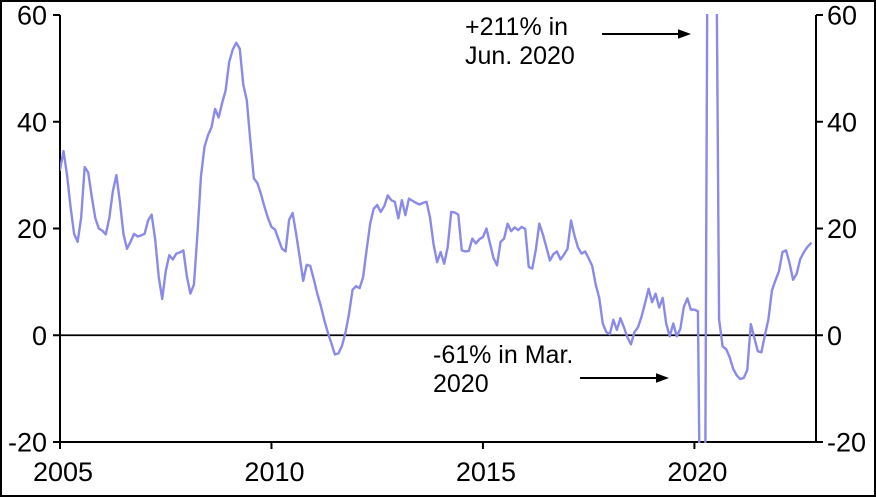  I want to click on y-tick-label-left: -20, so click(27, 443).